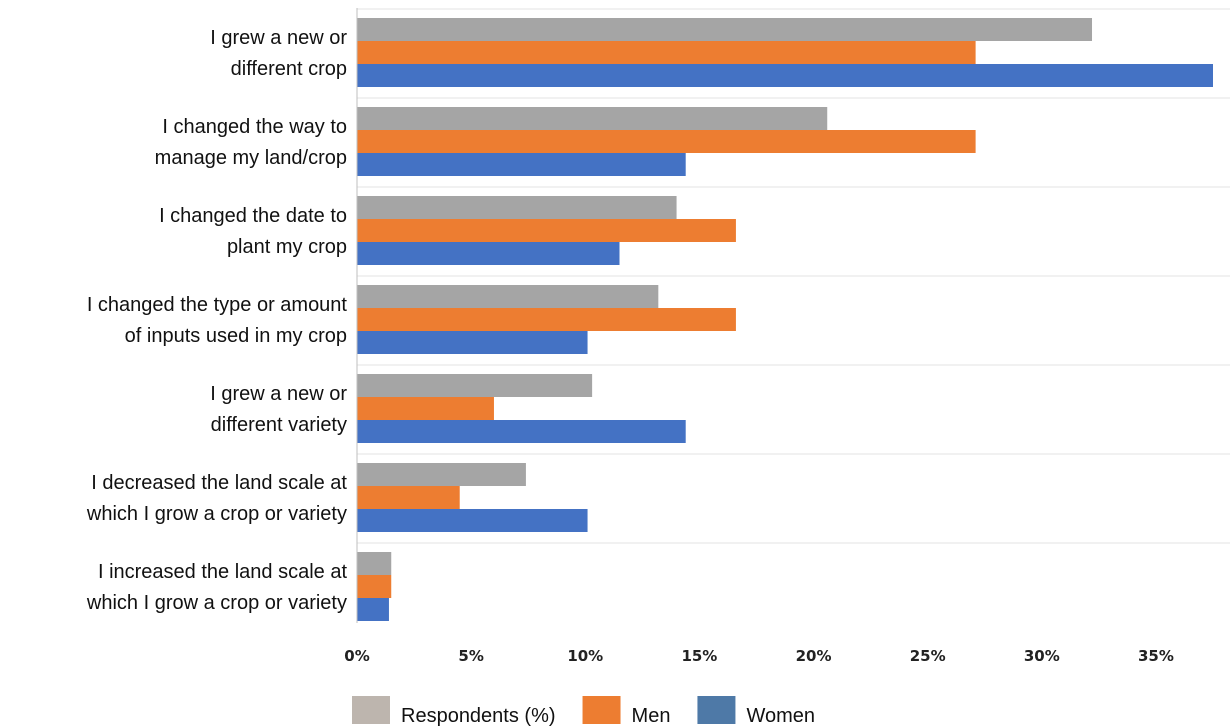 The height and width of the screenshot is (727, 1230). Describe the element at coordinates (219, 483) in the screenshot. I see `category-label: I decreased the land scale at` at that location.